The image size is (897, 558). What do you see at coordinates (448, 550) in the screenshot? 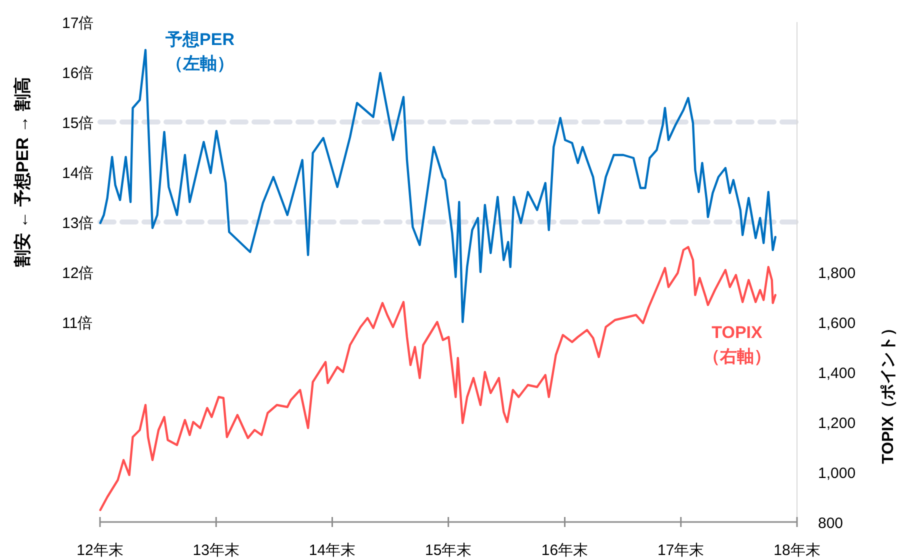
I see `x-tick-label: 15年末` at bounding box center [448, 550].